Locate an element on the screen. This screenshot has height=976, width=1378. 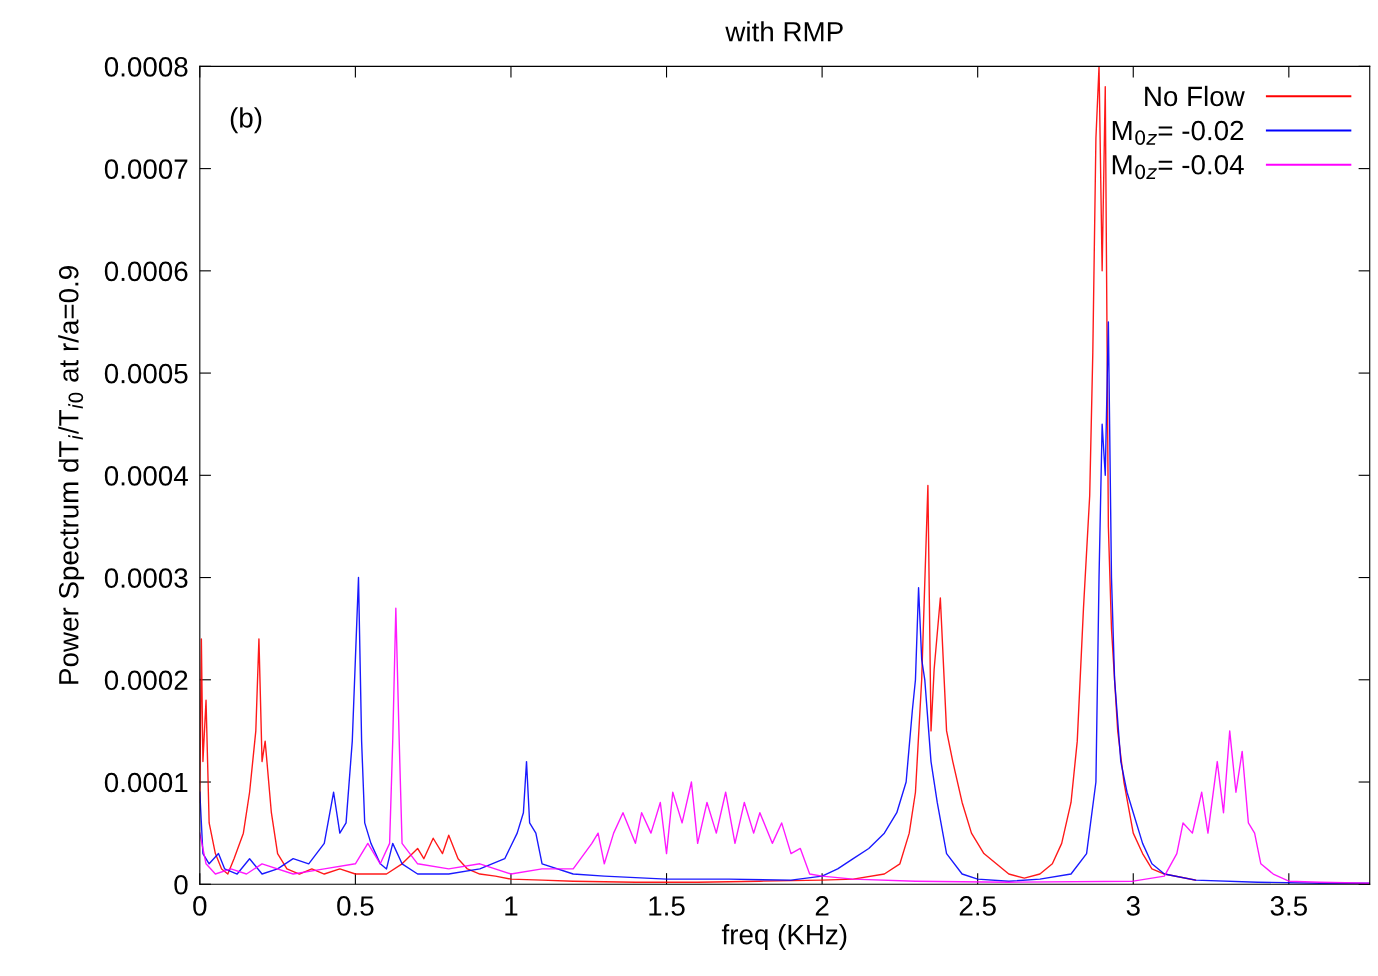
x-tick-label: 1.5 is located at coordinates (667, 906).